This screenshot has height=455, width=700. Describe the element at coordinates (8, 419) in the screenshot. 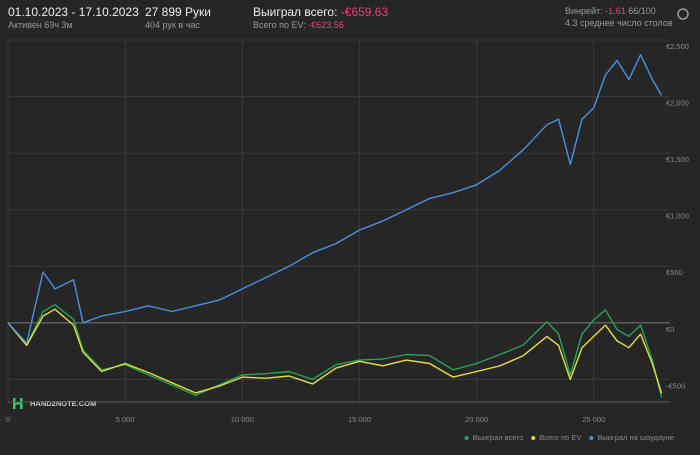

I see `x-tick-label: 0` at that location.